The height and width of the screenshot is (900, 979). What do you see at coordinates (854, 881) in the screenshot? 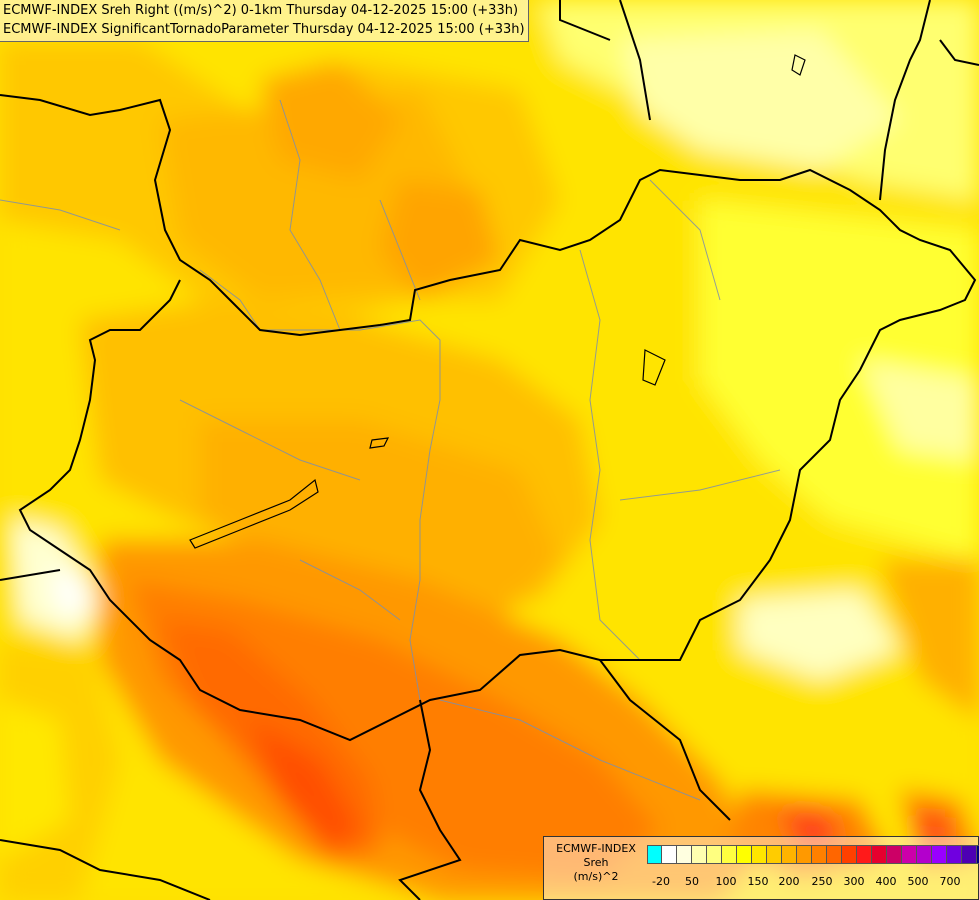
I see `legend-tick-label: 300` at bounding box center [854, 881].